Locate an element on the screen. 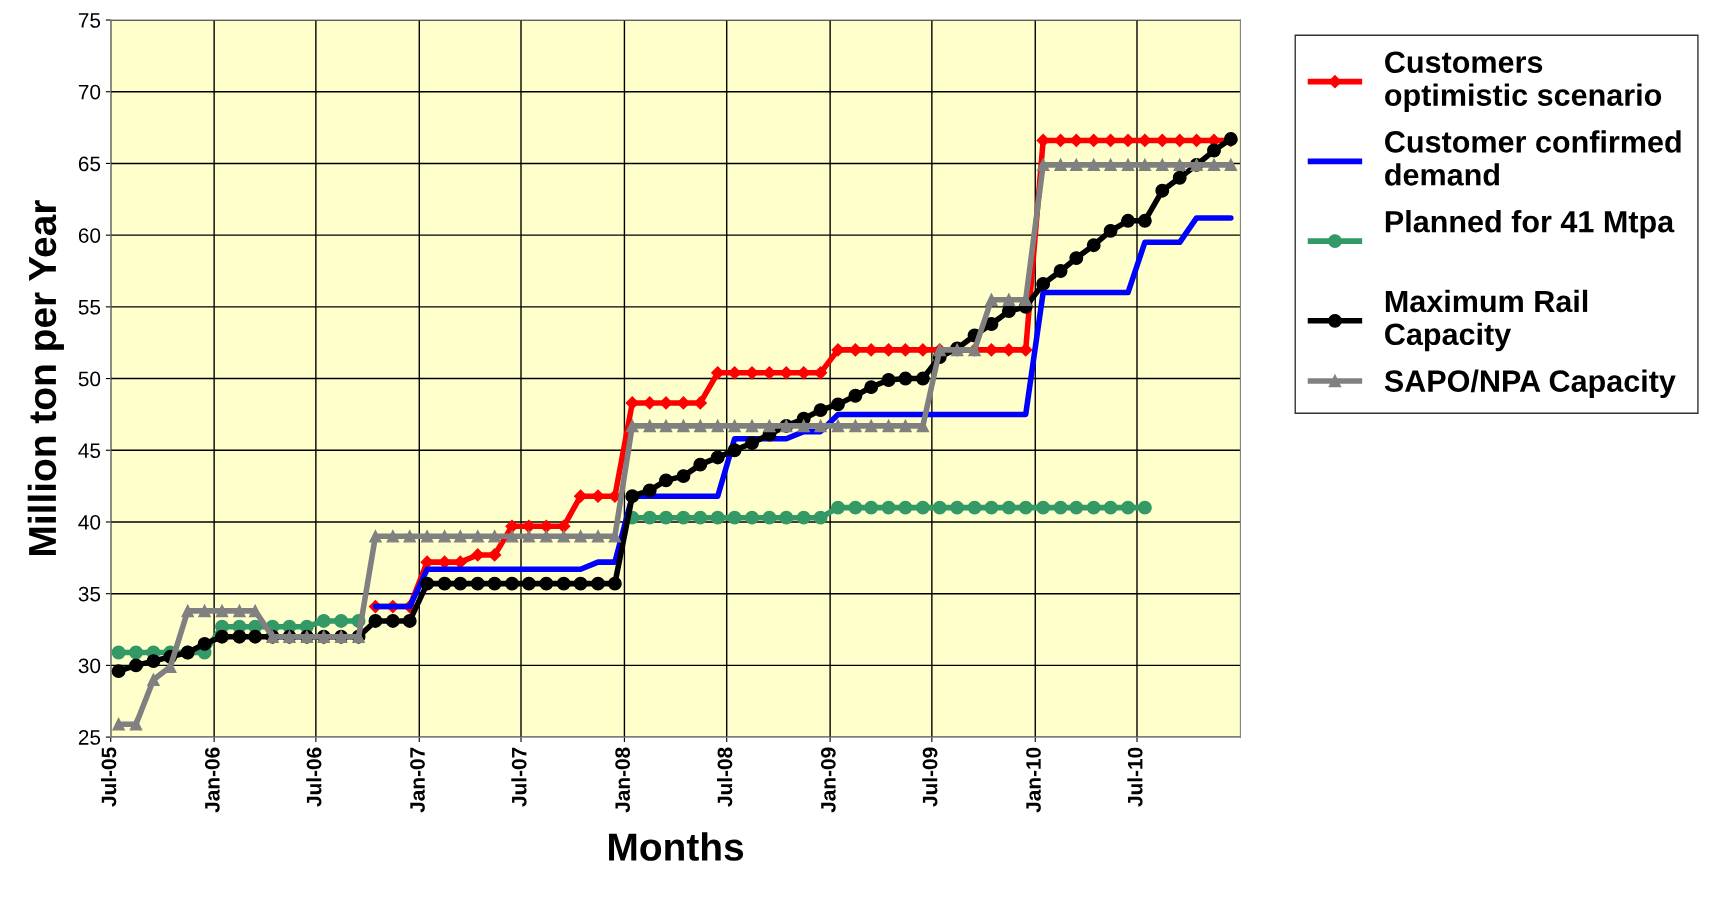 The height and width of the screenshot is (910, 1730). y-tick-label: 40 is located at coordinates (89, 522).